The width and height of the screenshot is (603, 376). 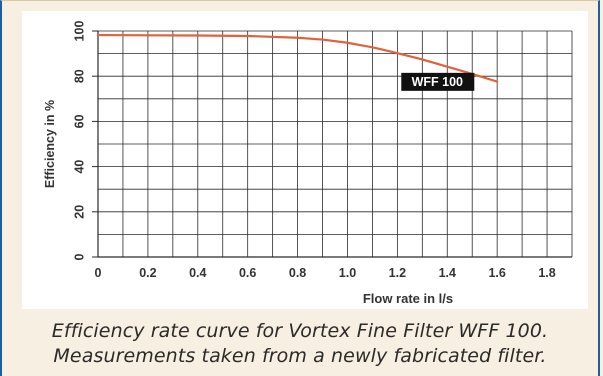 I want to click on x-tick-label: 0.4, so click(x=197, y=273).